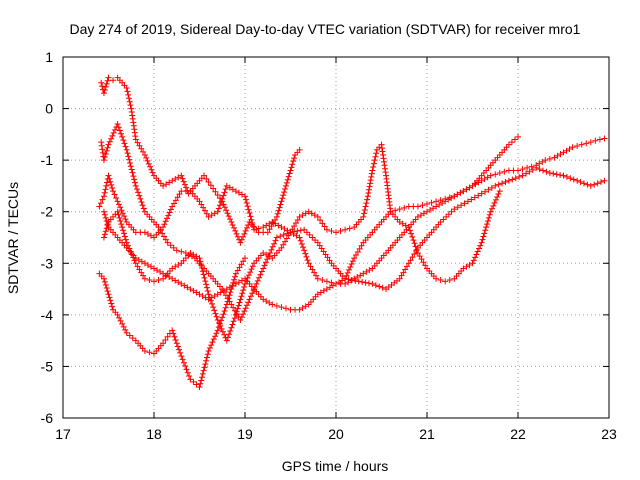  I want to click on y-tick-label: -1, so click(47, 160).